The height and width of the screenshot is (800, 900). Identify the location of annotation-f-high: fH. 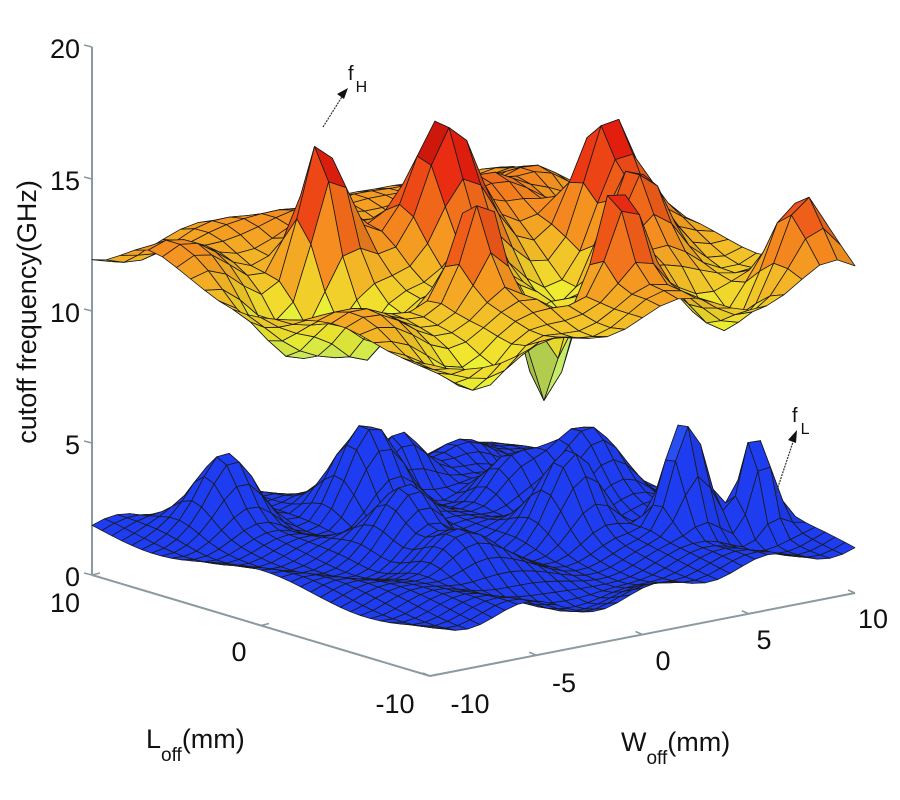
(344, 95).